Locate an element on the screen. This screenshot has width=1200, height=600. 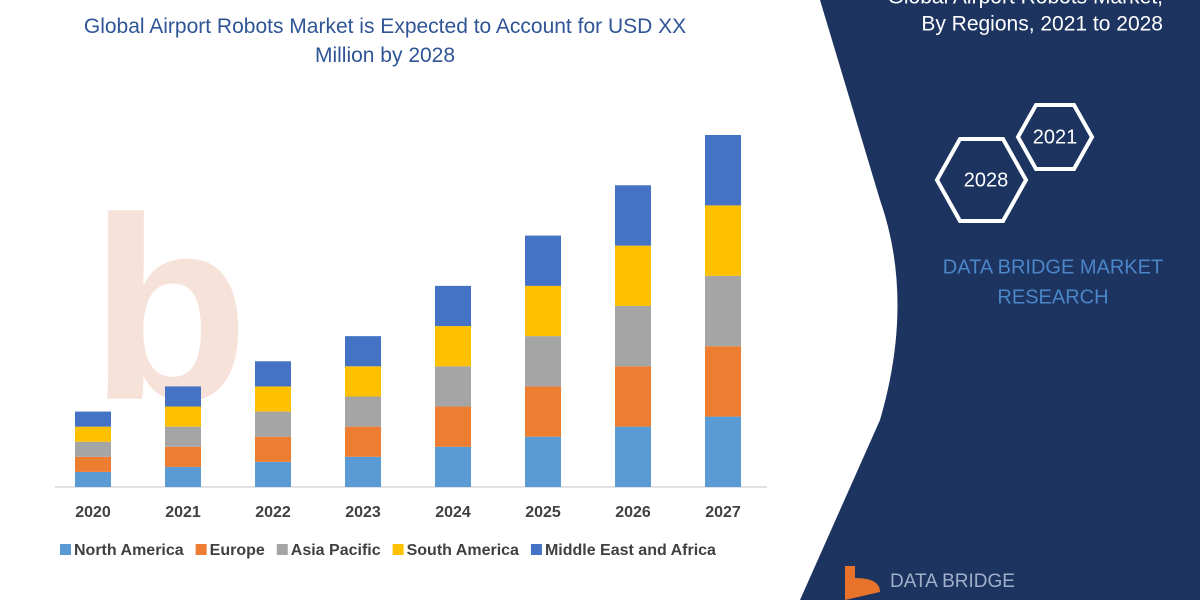
x-tick-label: 2027 is located at coordinates (723, 512).